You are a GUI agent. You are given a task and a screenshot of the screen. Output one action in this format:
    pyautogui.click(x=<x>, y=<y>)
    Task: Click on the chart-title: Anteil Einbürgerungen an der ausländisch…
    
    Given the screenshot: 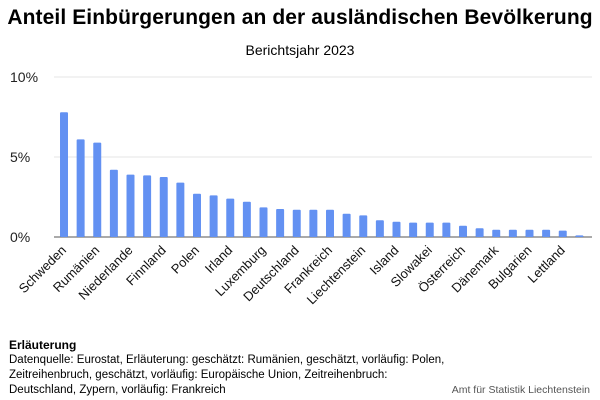 What is the action you would take?
    pyautogui.click(x=300, y=17)
    